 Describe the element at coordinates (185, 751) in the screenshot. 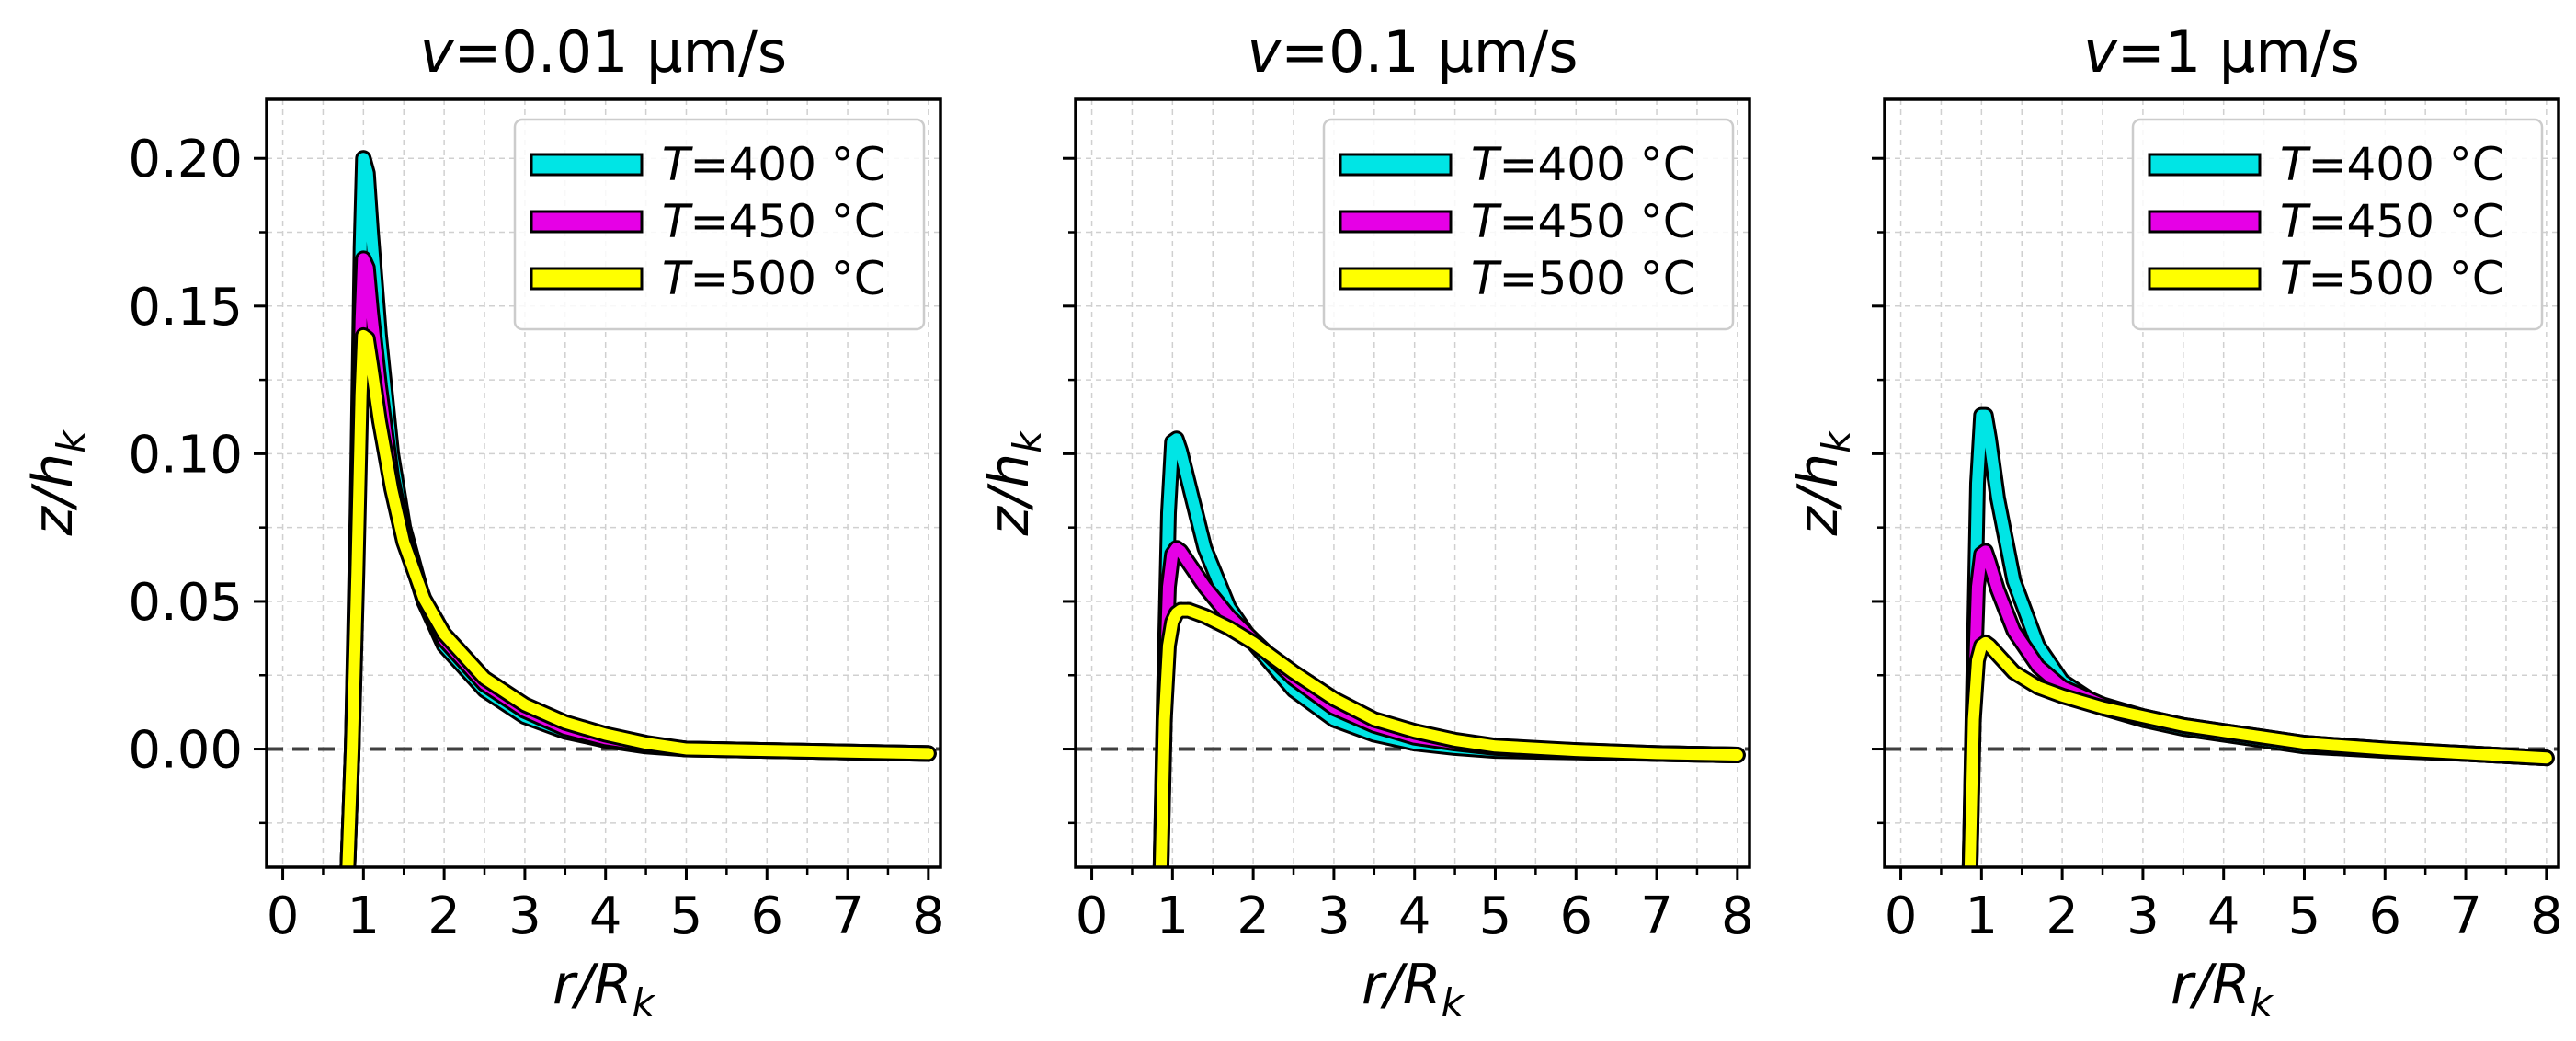

I see `y-tick-label: 0.00` at that location.